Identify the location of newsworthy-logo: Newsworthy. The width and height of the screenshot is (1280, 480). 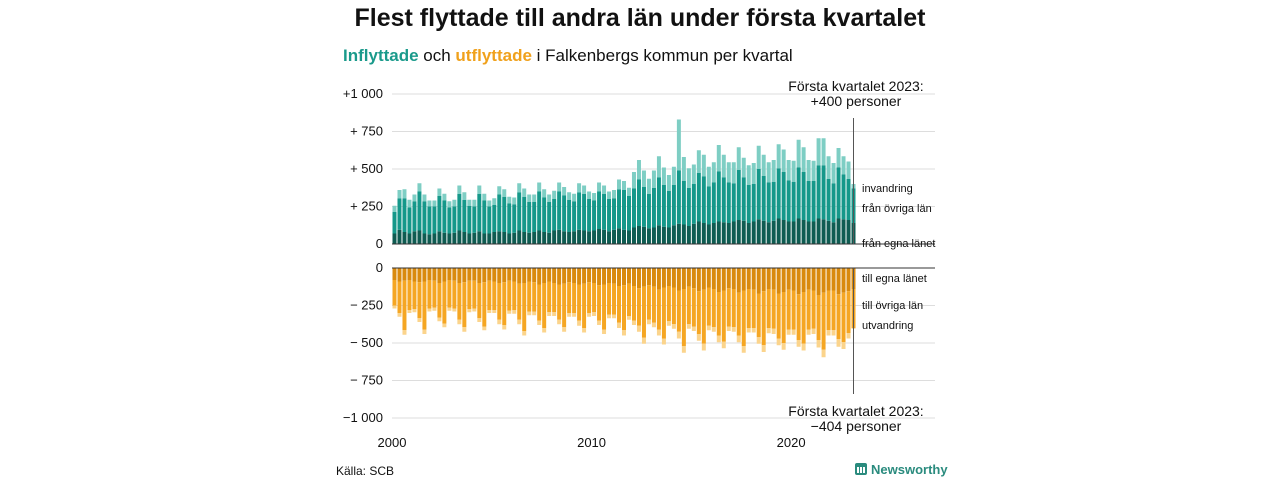
(901, 469).